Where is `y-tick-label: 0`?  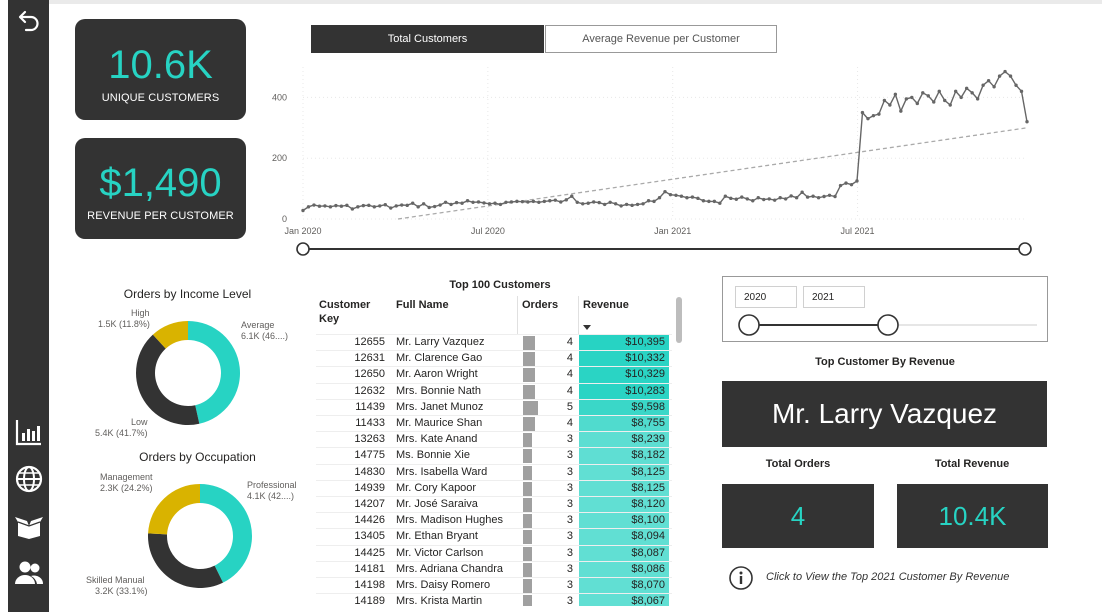 y-tick-label: 0 is located at coordinates (284, 219).